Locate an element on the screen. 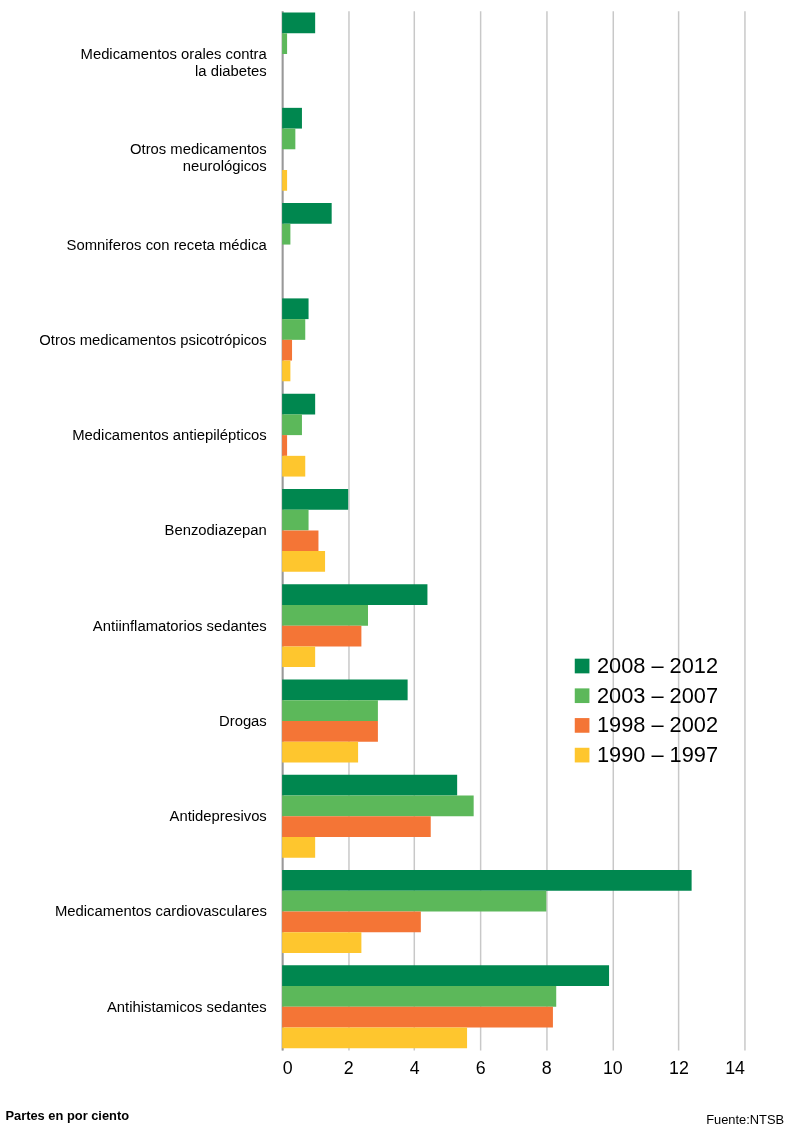 Image resolution: width=789 pixels, height=1135 pixels. y-tick-label: Otros medicamentos neurológicos is located at coordinates (198, 158).